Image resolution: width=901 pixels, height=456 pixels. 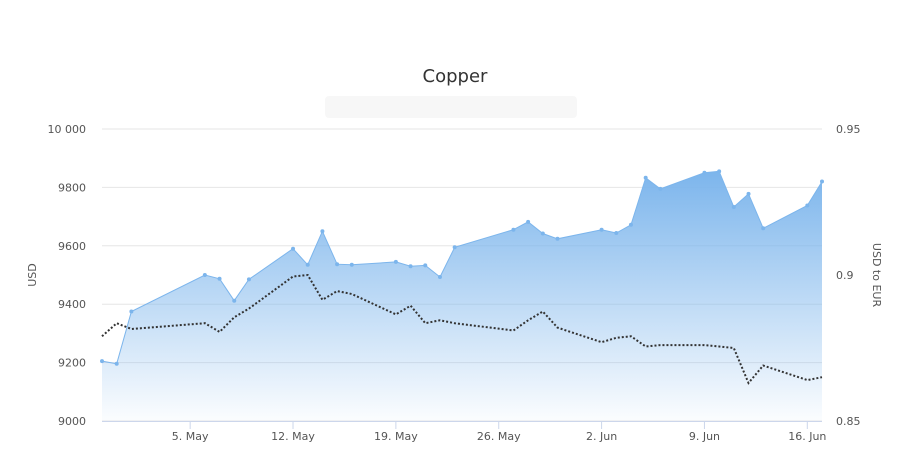 I want to click on y2-tick-label: 0.95, so click(x=848, y=129).